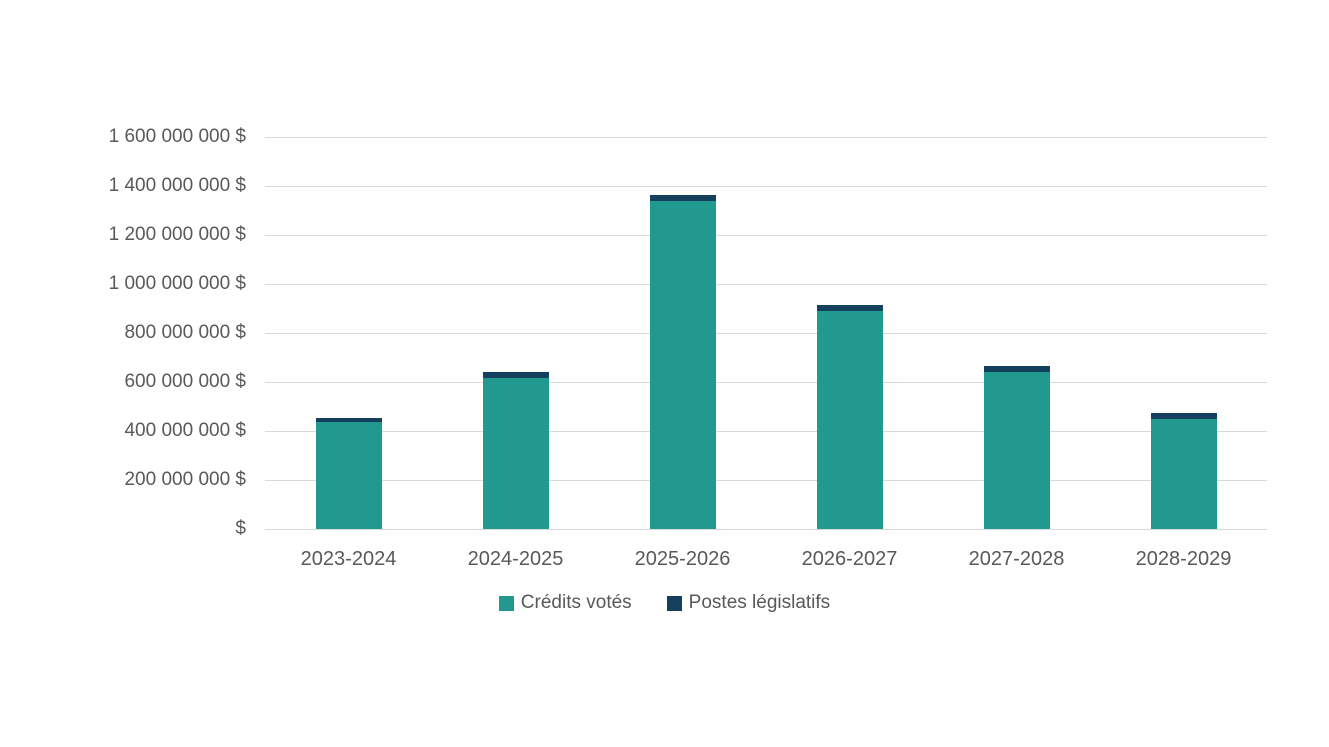  Describe the element at coordinates (664, 603) in the screenshot. I see `legend: Crédits votés Postes législatifs` at that location.